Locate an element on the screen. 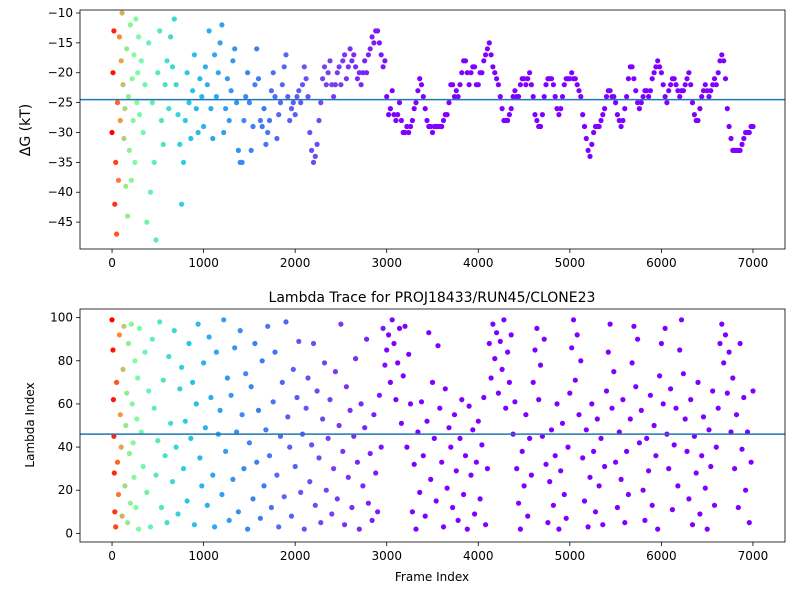  top-x-tick-label: 0 is located at coordinates (112, 263).